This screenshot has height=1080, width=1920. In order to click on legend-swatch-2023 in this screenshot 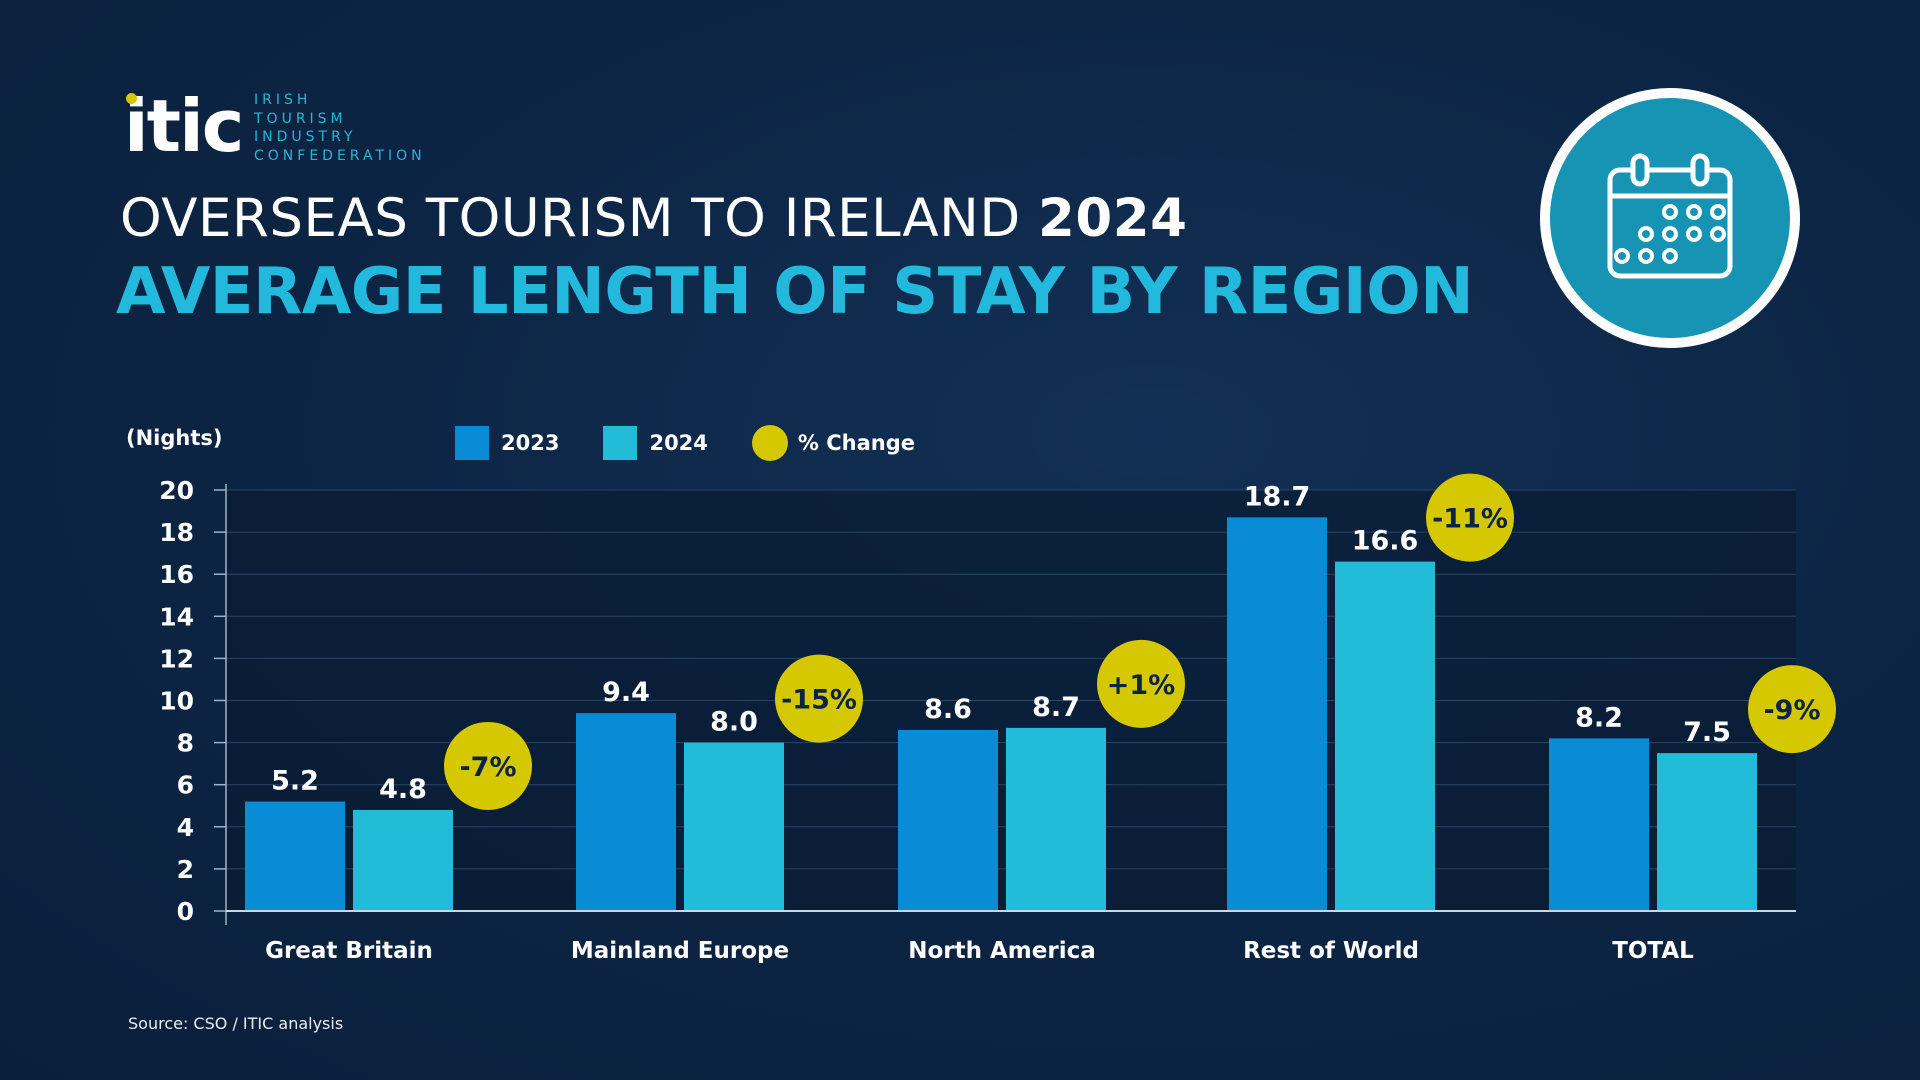, I will do `click(472, 443)`.